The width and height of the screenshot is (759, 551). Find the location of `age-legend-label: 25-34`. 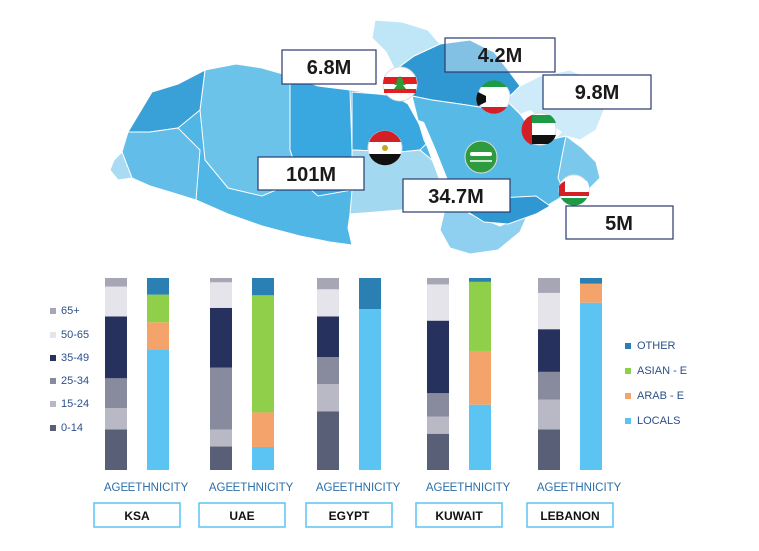

age-legend-label: 25-34 is located at coordinates (75, 381).